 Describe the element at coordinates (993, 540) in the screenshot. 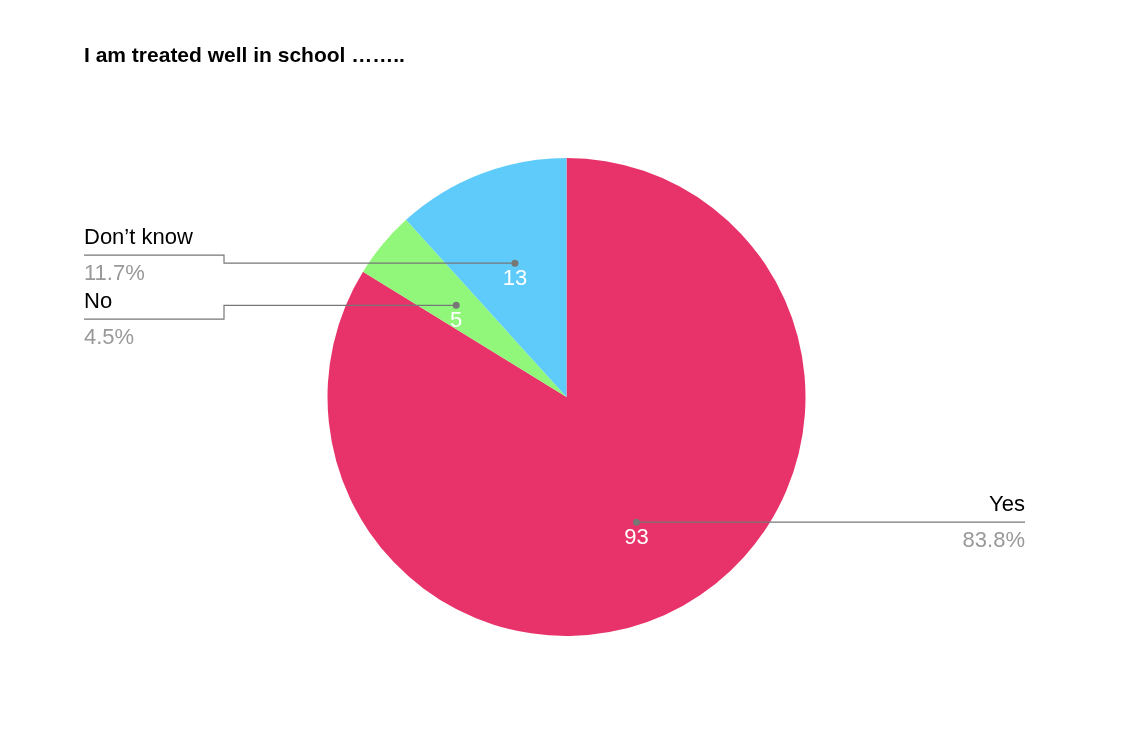

I see `text: 83.8%` at that location.